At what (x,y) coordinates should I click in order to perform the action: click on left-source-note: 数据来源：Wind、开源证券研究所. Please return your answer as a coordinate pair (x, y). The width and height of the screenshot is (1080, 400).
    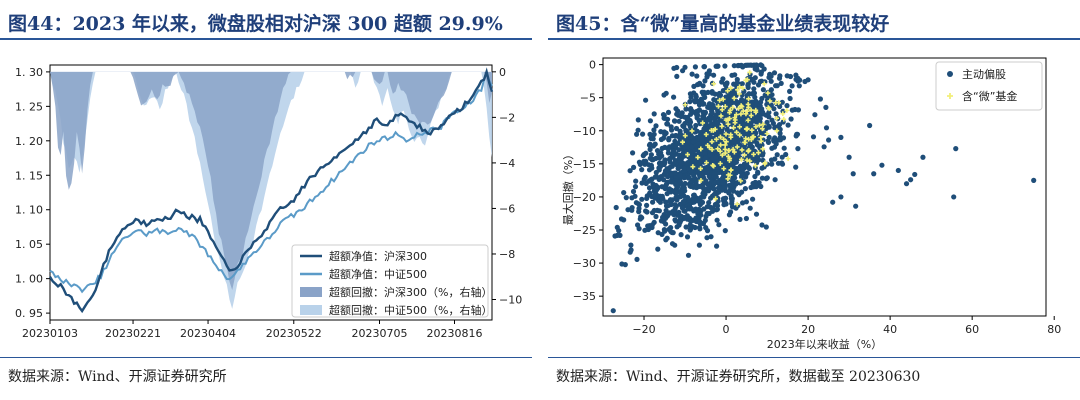
    Looking at the image, I should click on (117, 377).